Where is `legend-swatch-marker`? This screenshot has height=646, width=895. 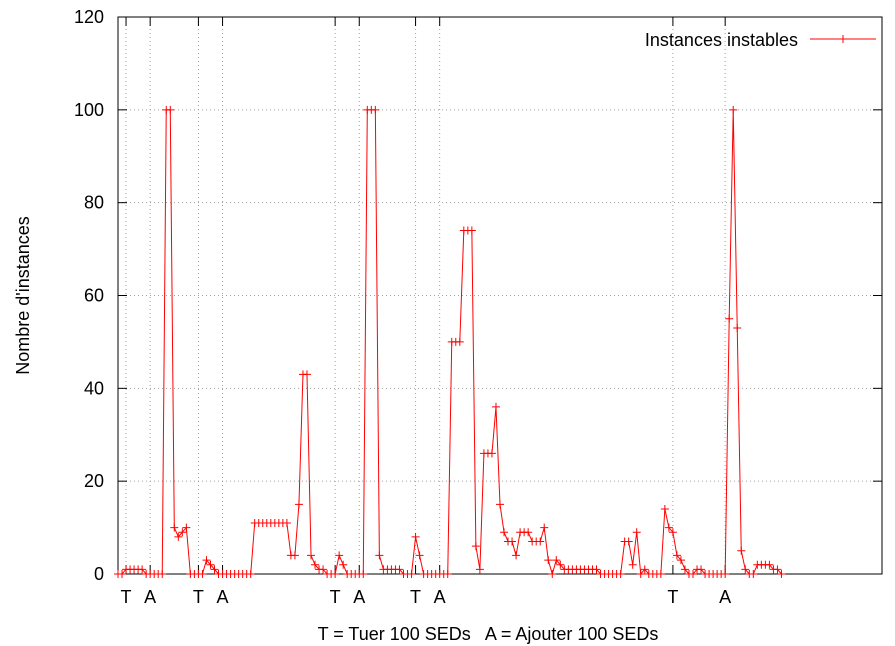 legend-swatch-marker is located at coordinates (843, 39).